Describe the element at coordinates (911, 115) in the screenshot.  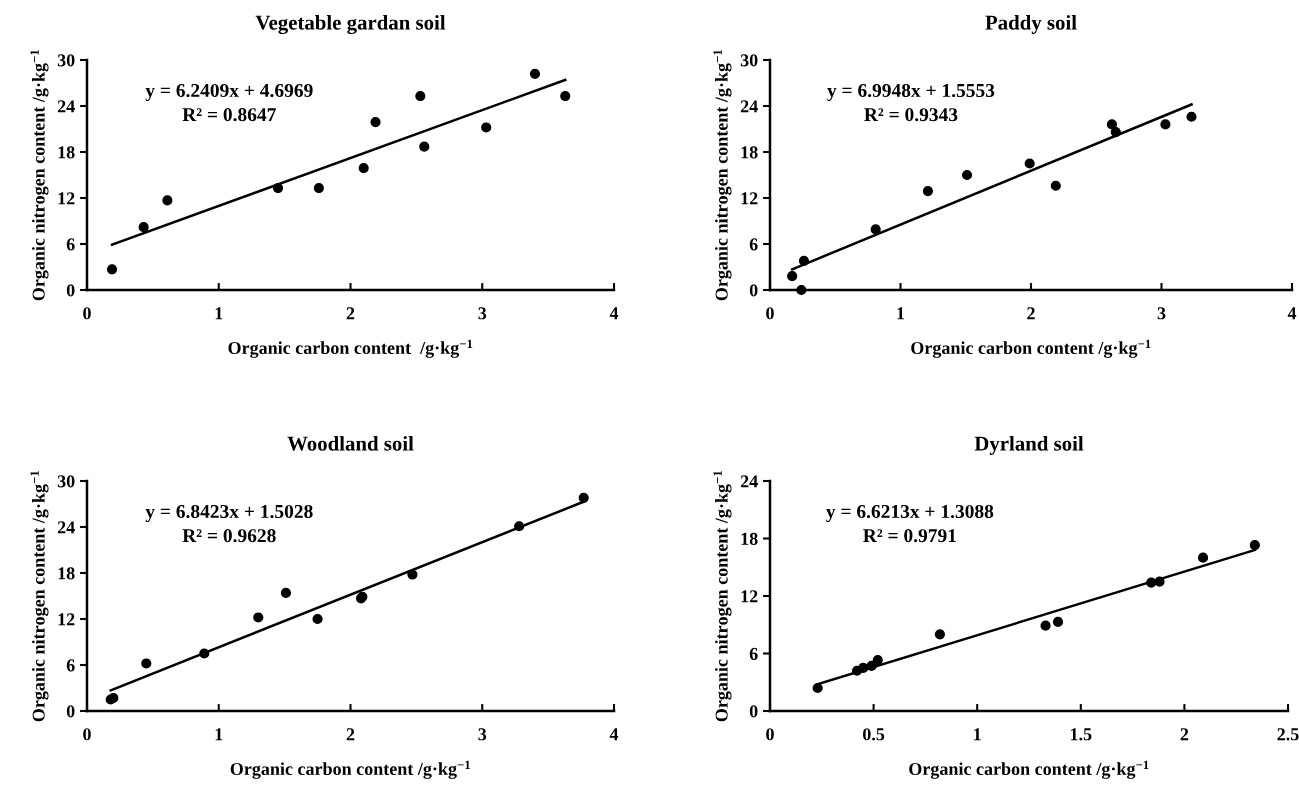
I see `annotation: R² = 0.9343` at that location.